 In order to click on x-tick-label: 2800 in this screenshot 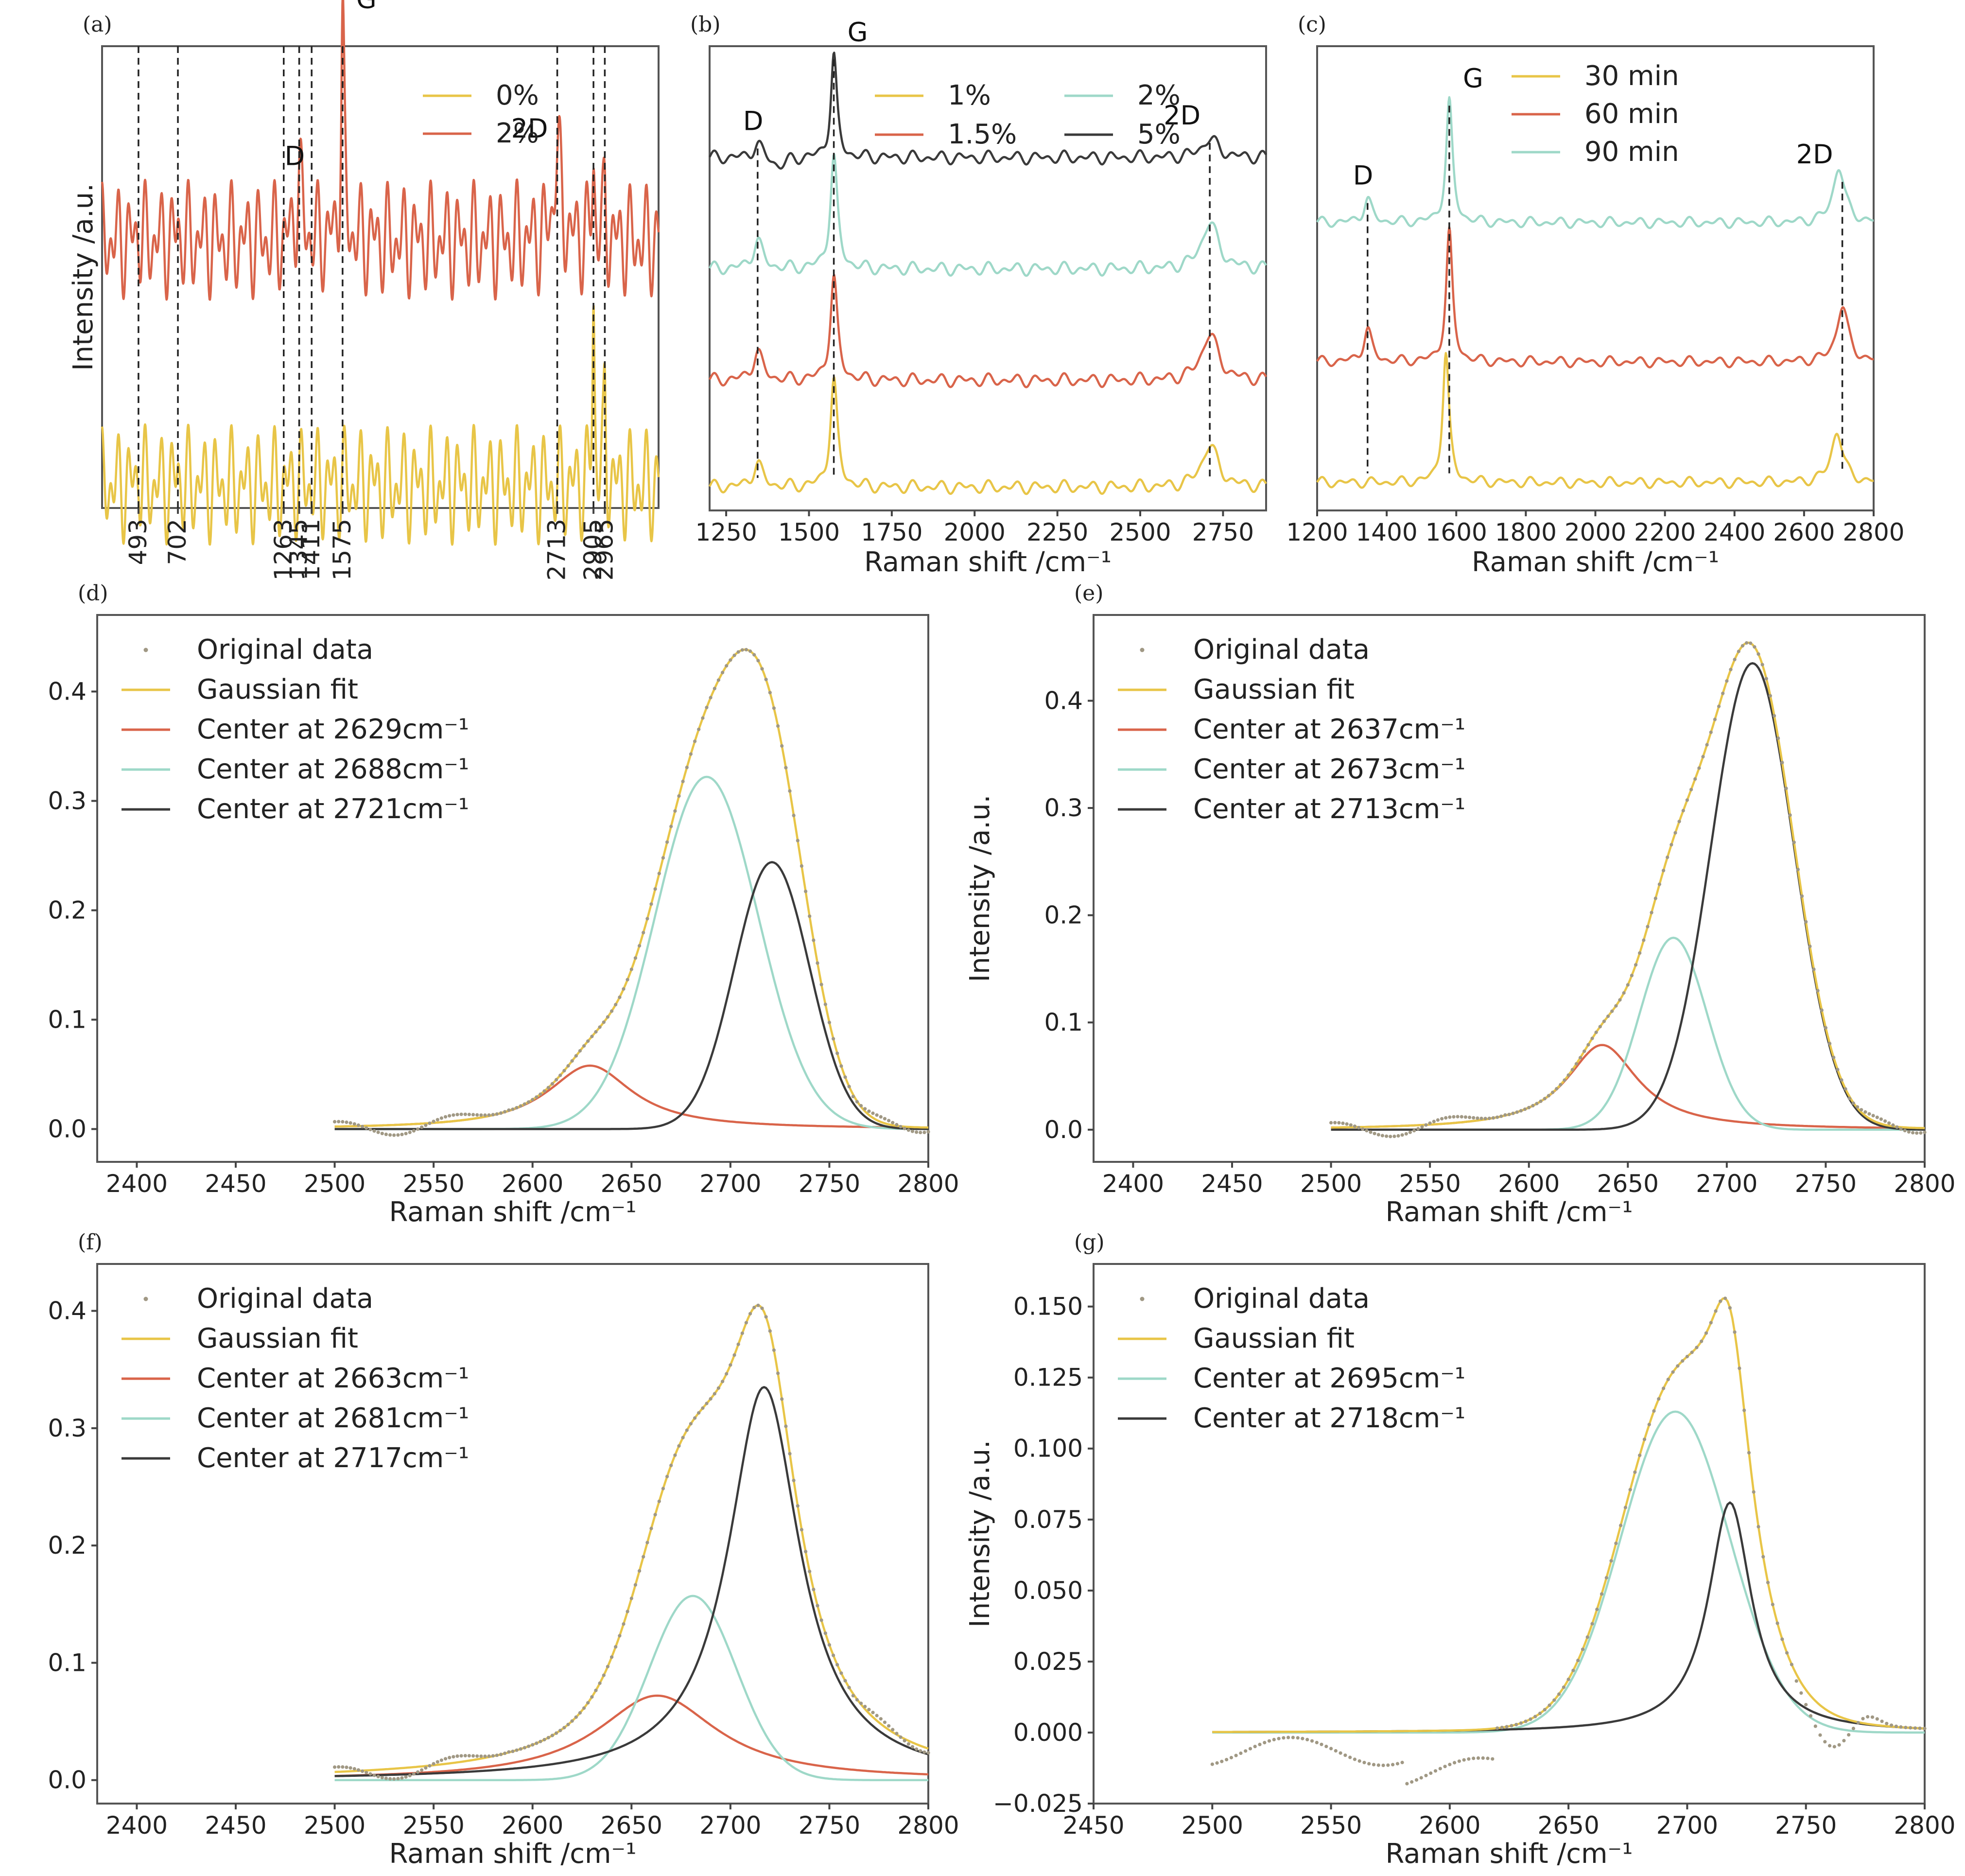, I will do `click(928, 1825)`.